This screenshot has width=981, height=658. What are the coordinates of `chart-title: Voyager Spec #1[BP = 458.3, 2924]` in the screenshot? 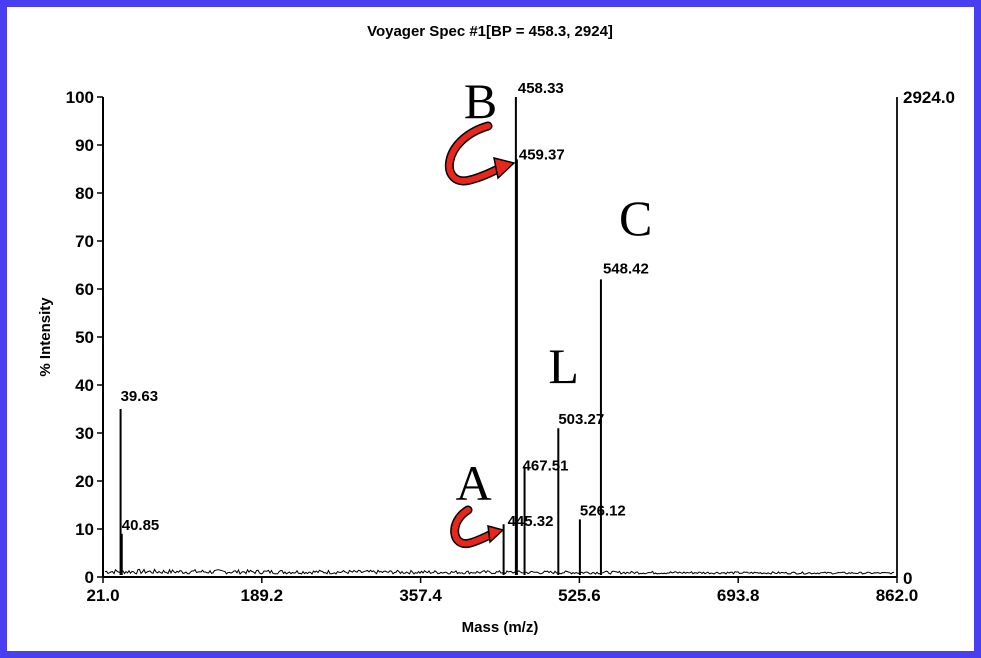 It's located at (490, 31).